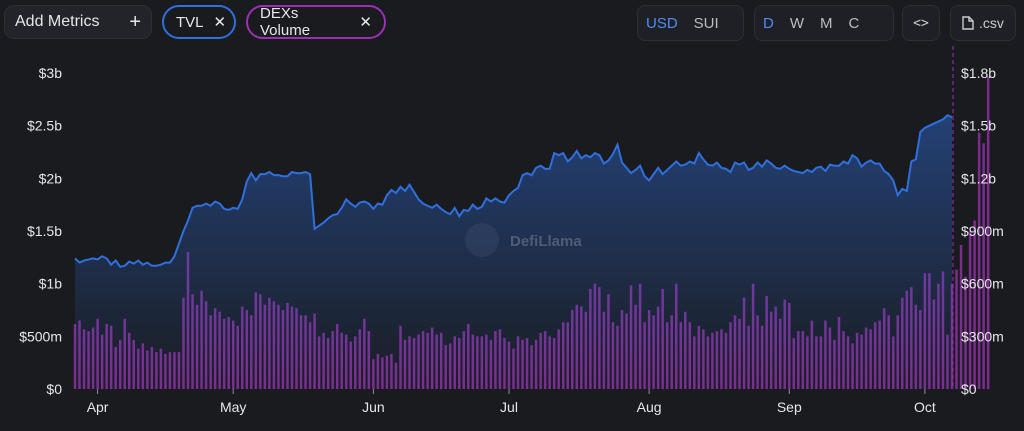 This screenshot has width=1024, height=431. What do you see at coordinates (98, 407) in the screenshot?
I see `x-axis-tick-label: Apr` at bounding box center [98, 407].